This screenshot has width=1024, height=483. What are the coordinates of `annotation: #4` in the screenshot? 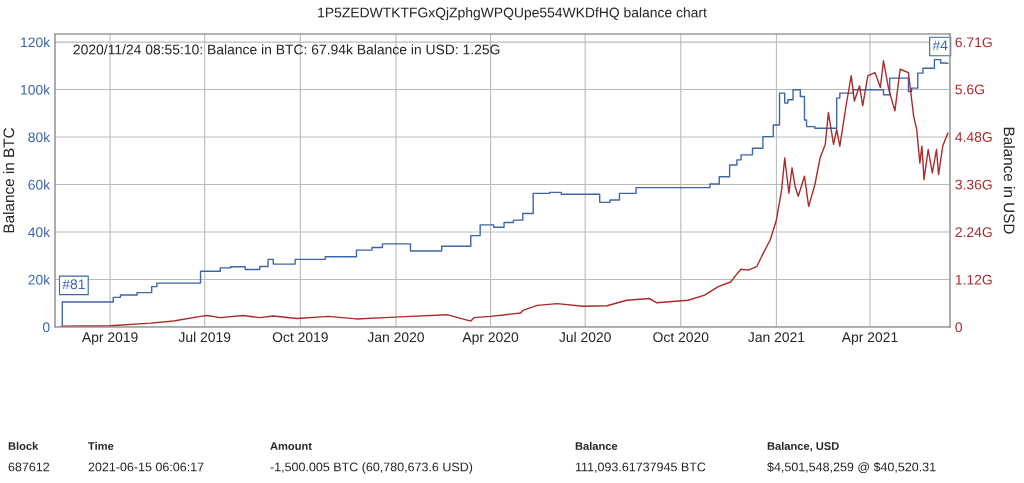 It's located at (940, 45).